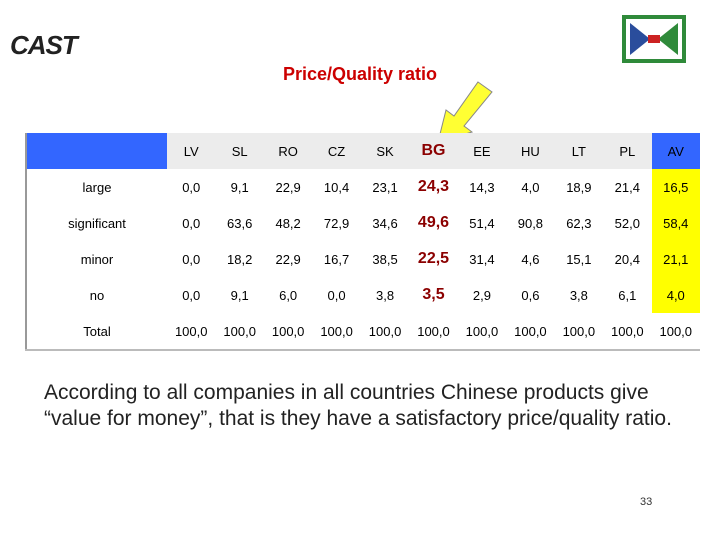 Image resolution: width=720 pixels, height=540 pixels. Describe the element at coordinates (579, 187) in the screenshot. I see `table-cell: 18,9` at that location.